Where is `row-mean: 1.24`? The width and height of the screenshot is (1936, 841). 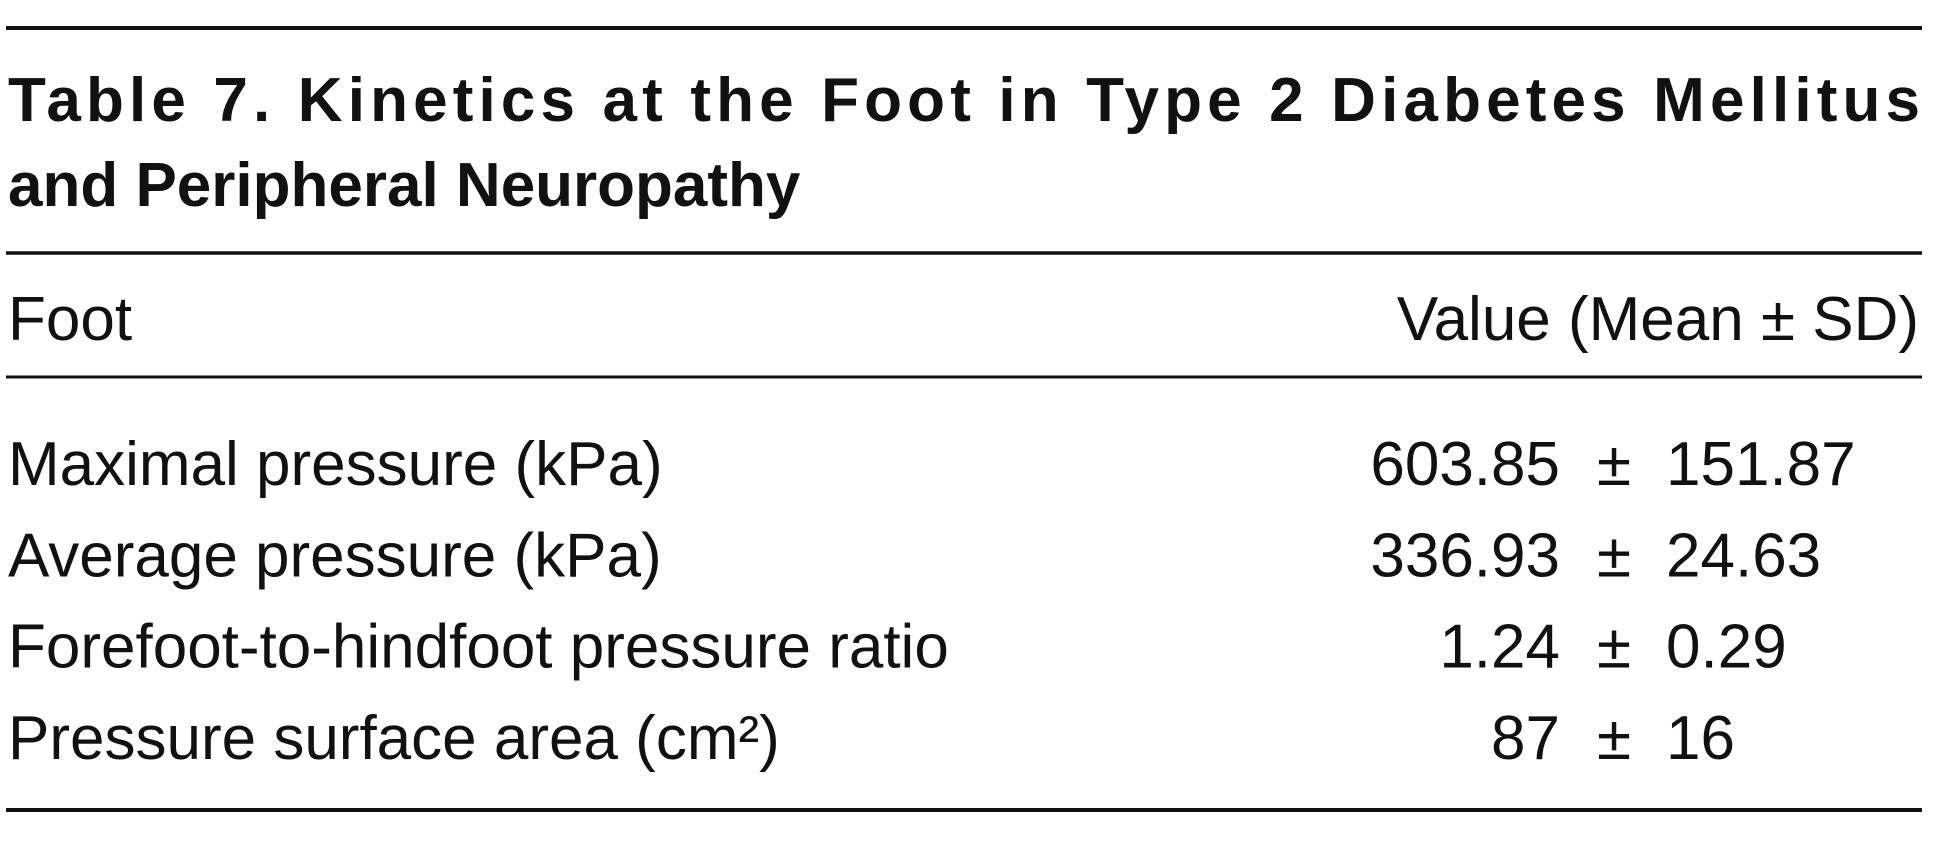 row-mean: 1.24 is located at coordinates (1499, 647).